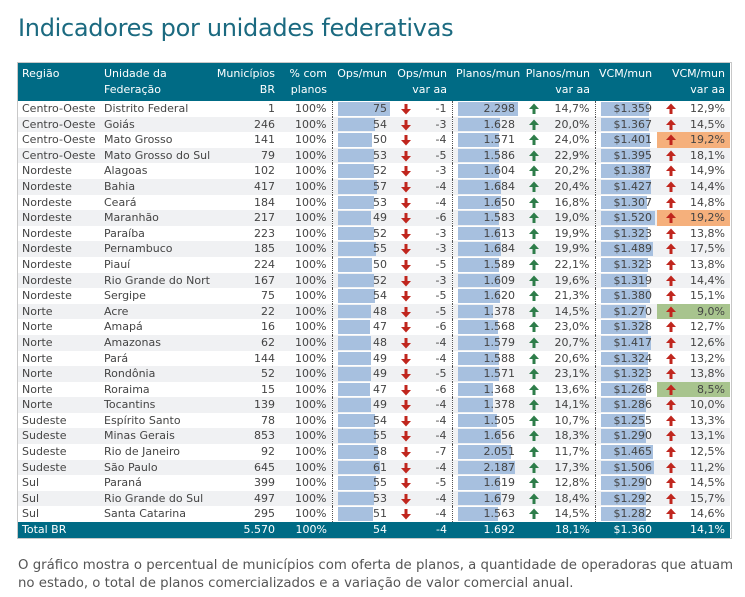 The width and height of the screenshot is (745, 597). Describe the element at coordinates (245, 296) in the screenshot. I see `cell-municipios: 75` at that location.